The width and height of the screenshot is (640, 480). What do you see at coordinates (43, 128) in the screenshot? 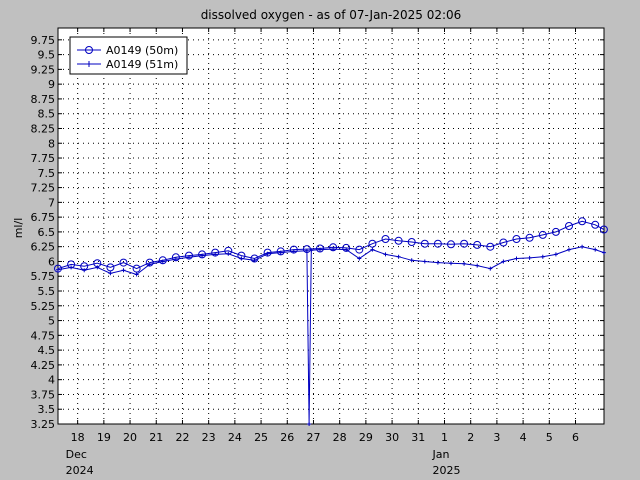
I see `y-tick-label: 8.25` at bounding box center [43, 128].